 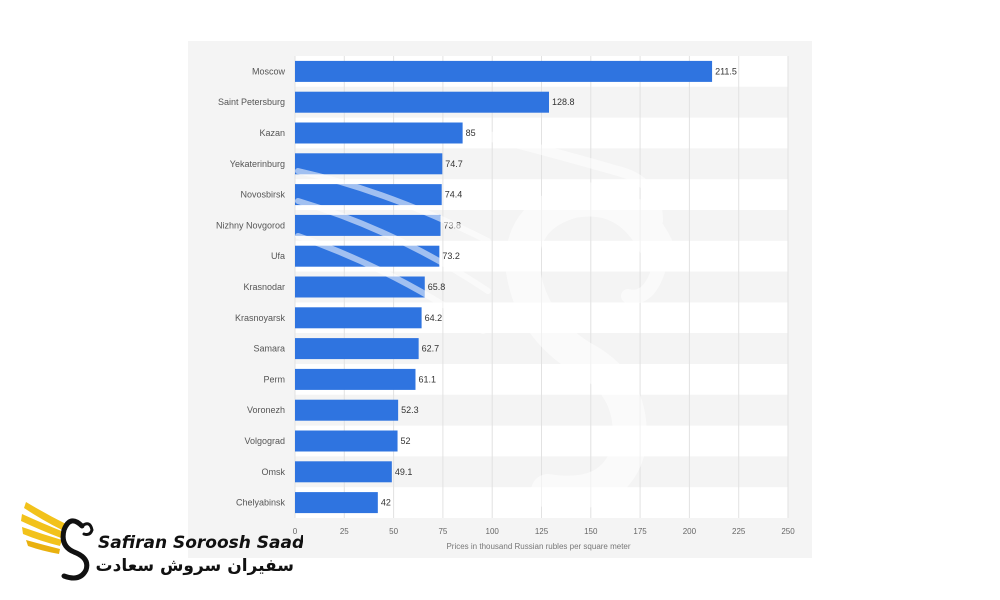 What do you see at coordinates (788, 531) in the screenshot?
I see `x-tick-label: 250` at bounding box center [788, 531].